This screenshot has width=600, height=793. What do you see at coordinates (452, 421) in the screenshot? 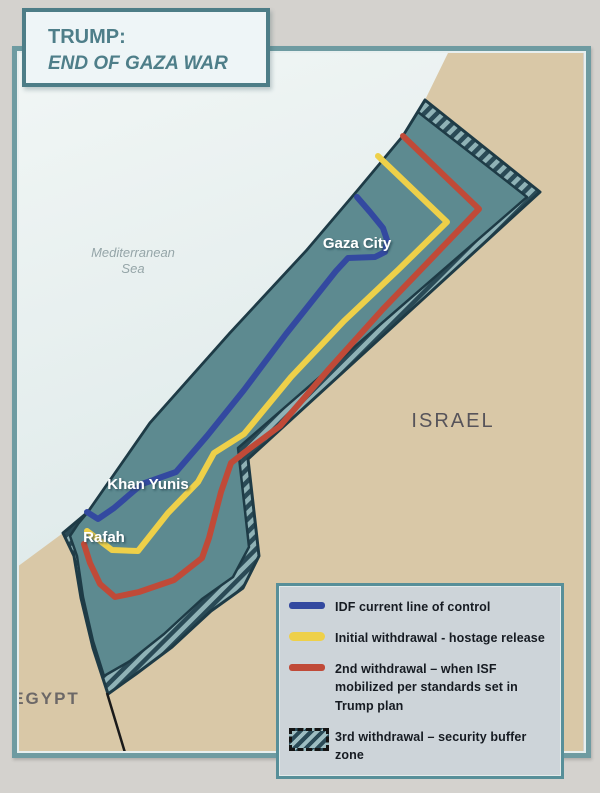
I see `label-israel: ISRAEL` at bounding box center [452, 421].